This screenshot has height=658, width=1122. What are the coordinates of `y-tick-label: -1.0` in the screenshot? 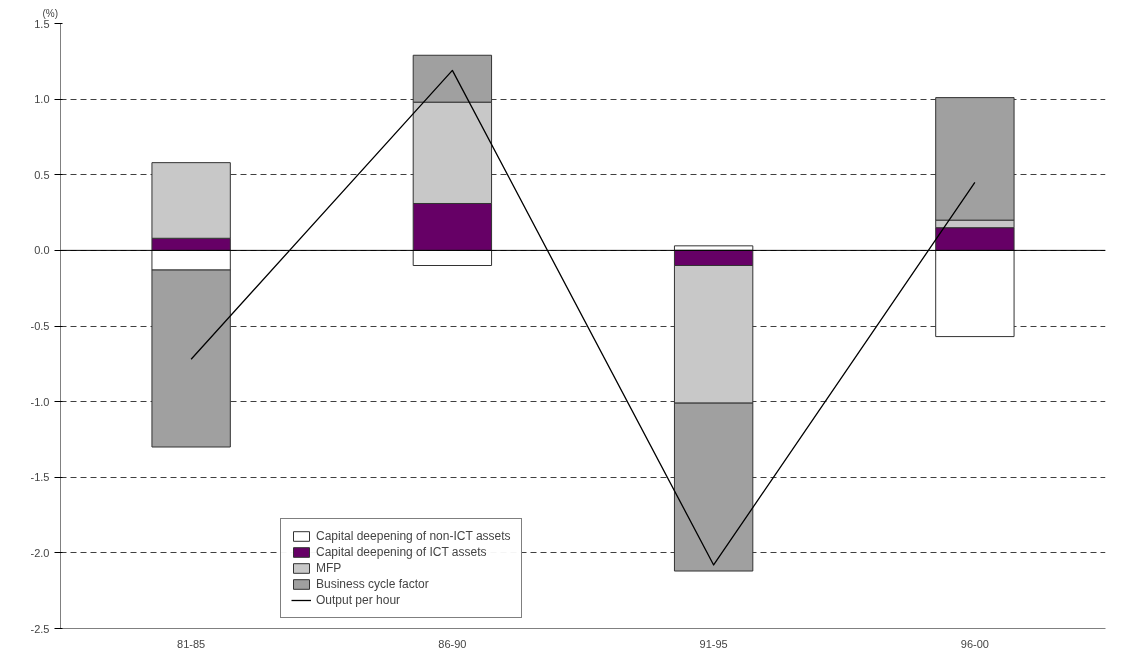 It's located at (40, 401).